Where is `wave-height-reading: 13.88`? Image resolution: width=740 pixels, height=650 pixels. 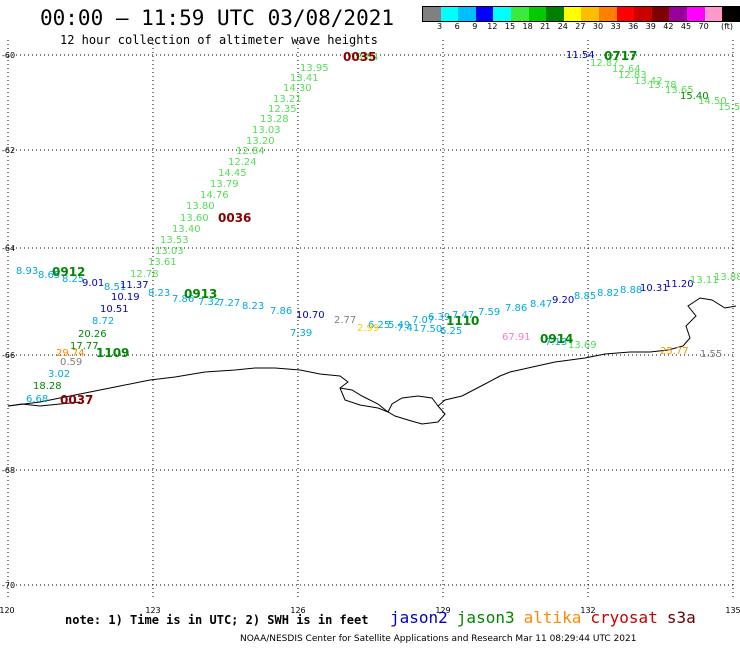 wave-height-reading: 13.88 is located at coordinates (727, 277).